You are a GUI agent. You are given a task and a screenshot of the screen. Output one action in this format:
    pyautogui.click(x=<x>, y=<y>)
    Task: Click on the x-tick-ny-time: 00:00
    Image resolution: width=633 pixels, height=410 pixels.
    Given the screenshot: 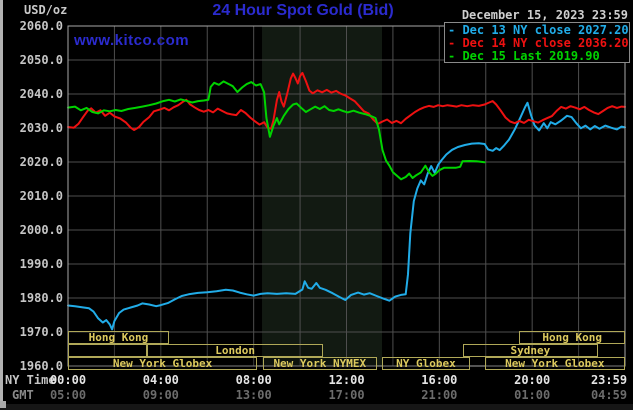 What is the action you would take?
    pyautogui.click(x=68, y=380)
    